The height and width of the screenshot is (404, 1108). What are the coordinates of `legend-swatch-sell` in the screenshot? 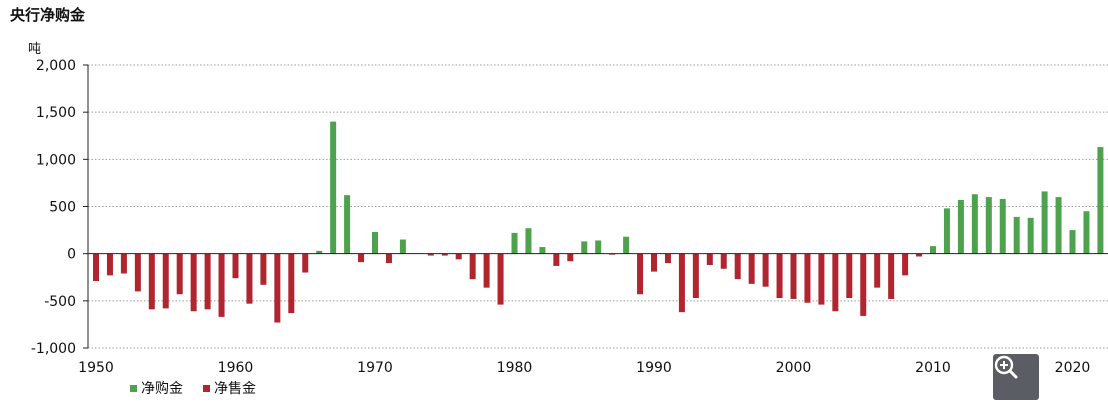 It's located at (206, 388).